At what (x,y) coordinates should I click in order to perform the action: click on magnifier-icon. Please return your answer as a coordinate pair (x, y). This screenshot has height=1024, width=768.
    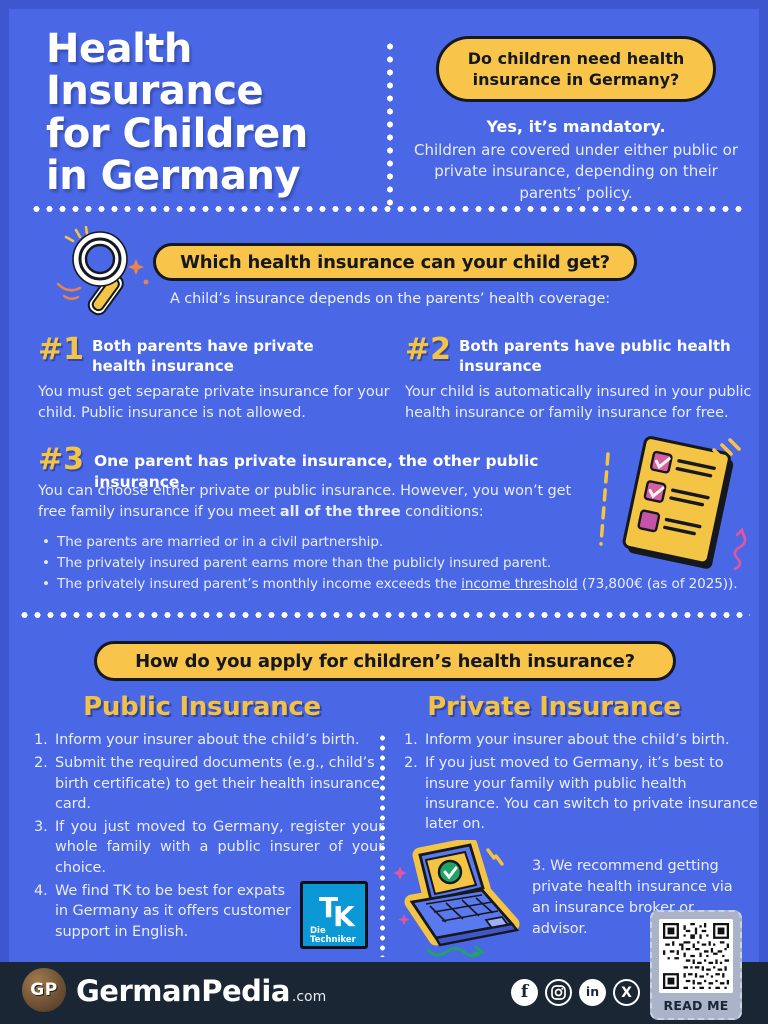
    Looking at the image, I should click on (102, 271).